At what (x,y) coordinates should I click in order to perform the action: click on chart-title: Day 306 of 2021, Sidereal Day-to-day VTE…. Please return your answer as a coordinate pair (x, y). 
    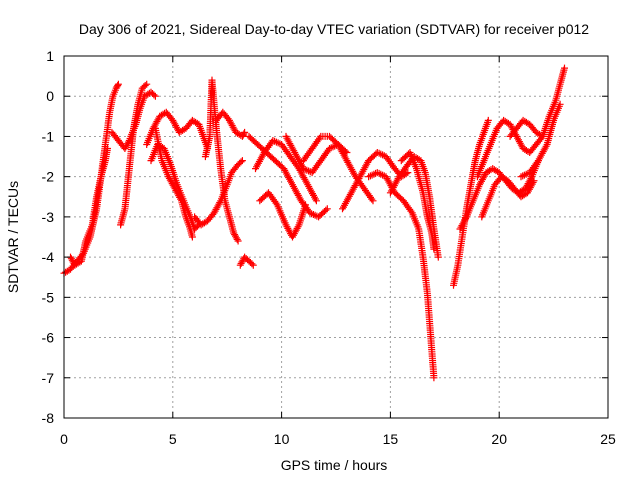
    Looking at the image, I should click on (334, 29).